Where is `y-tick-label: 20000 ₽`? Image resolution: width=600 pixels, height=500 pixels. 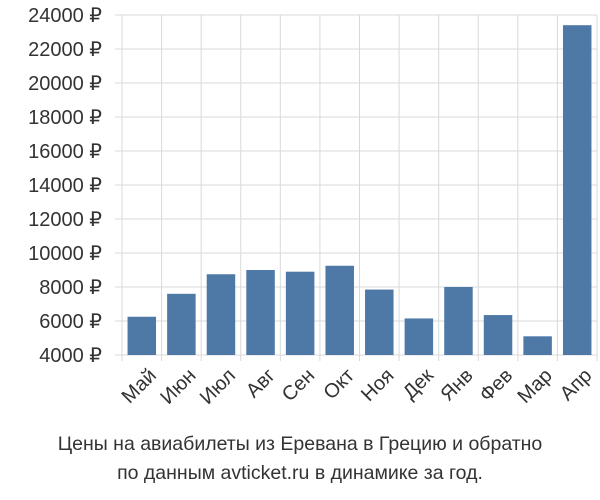 y-tick-label: 20000 ₽ is located at coordinates (65, 84).